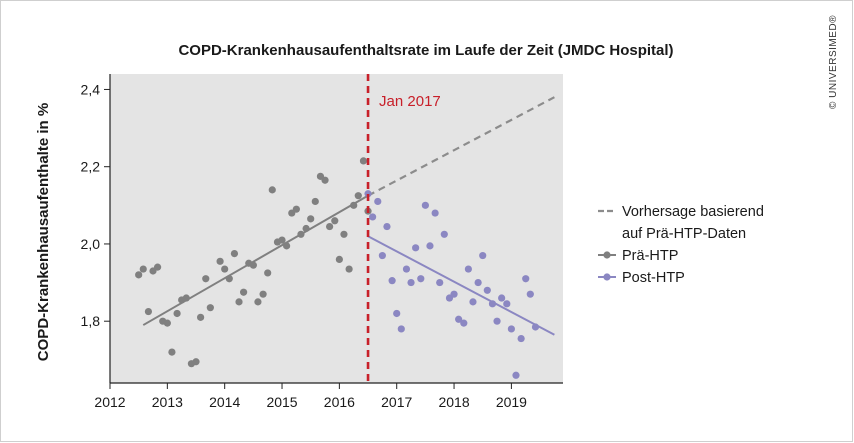 The image size is (854, 443). I want to click on y-tick-label: 2,4, so click(91, 89).